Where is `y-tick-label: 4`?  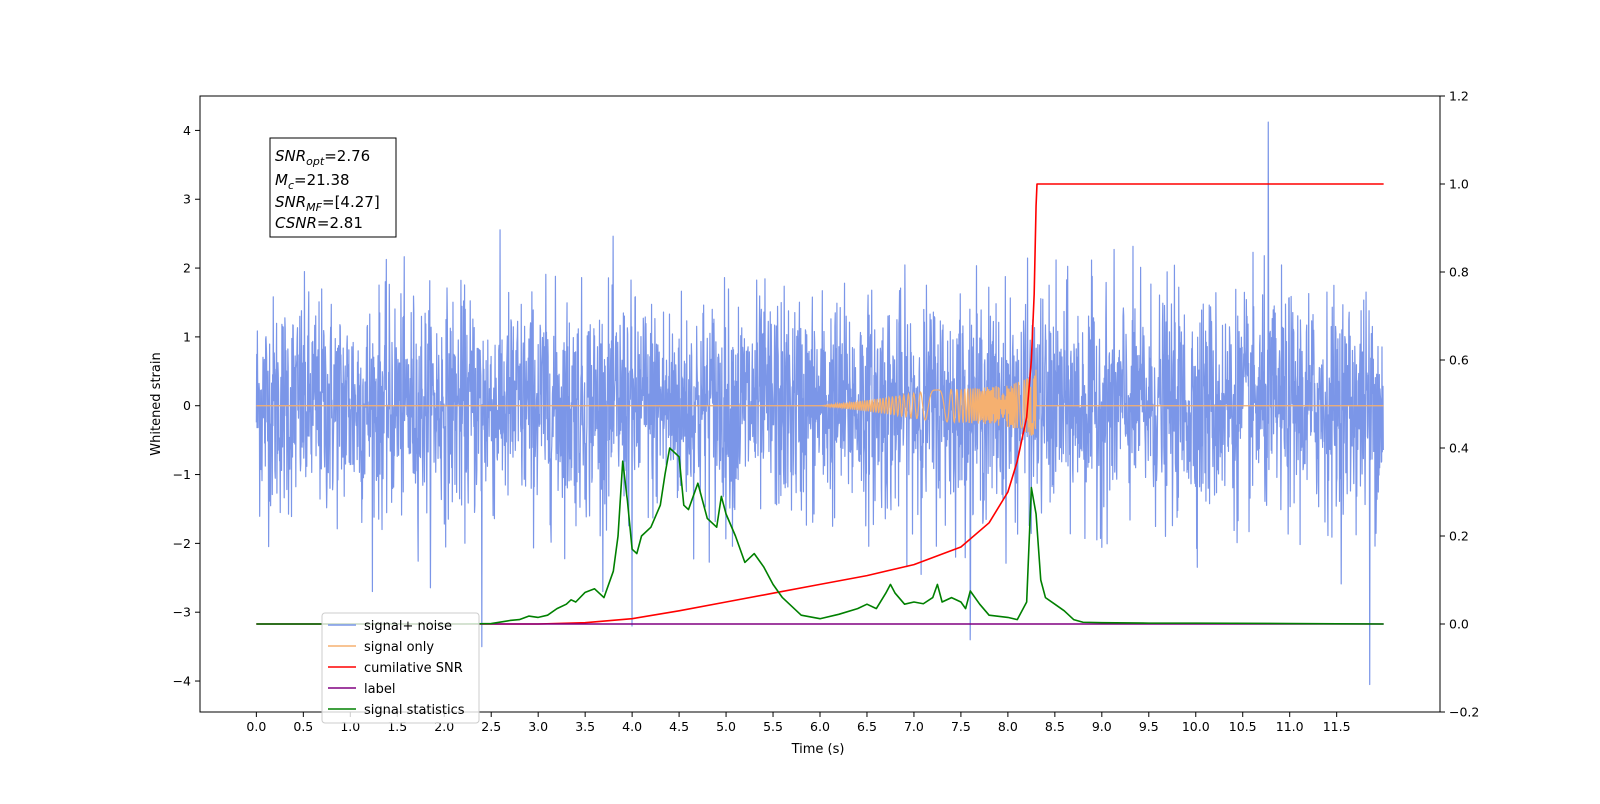
y-tick-label: 4 is located at coordinates (187, 130).